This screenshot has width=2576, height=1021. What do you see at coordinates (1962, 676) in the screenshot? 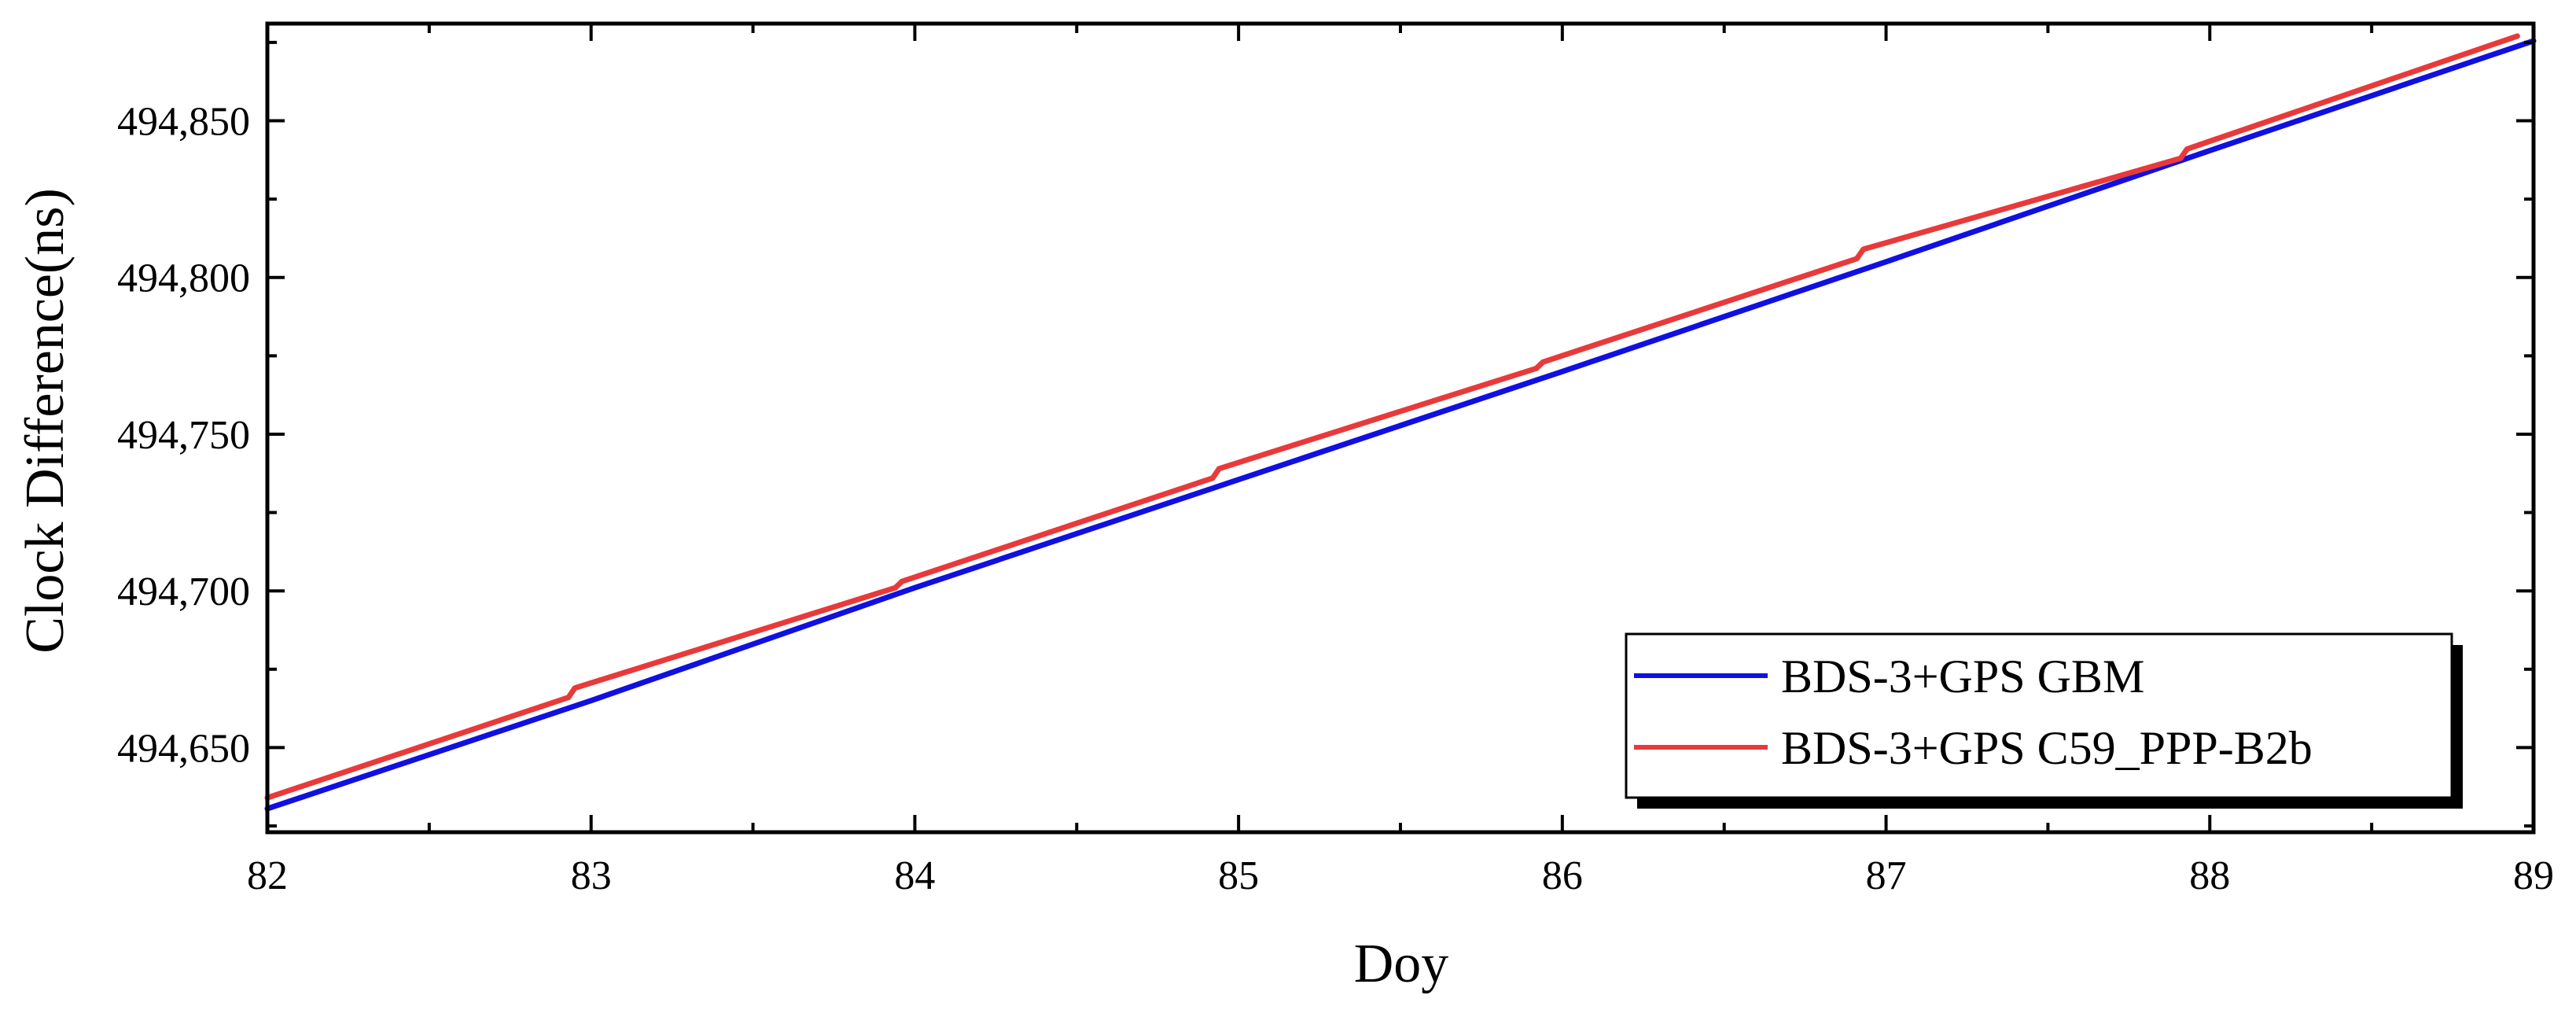
I see `legend-label-gbm: BDS-3+GPS GBM` at bounding box center [1962, 676].